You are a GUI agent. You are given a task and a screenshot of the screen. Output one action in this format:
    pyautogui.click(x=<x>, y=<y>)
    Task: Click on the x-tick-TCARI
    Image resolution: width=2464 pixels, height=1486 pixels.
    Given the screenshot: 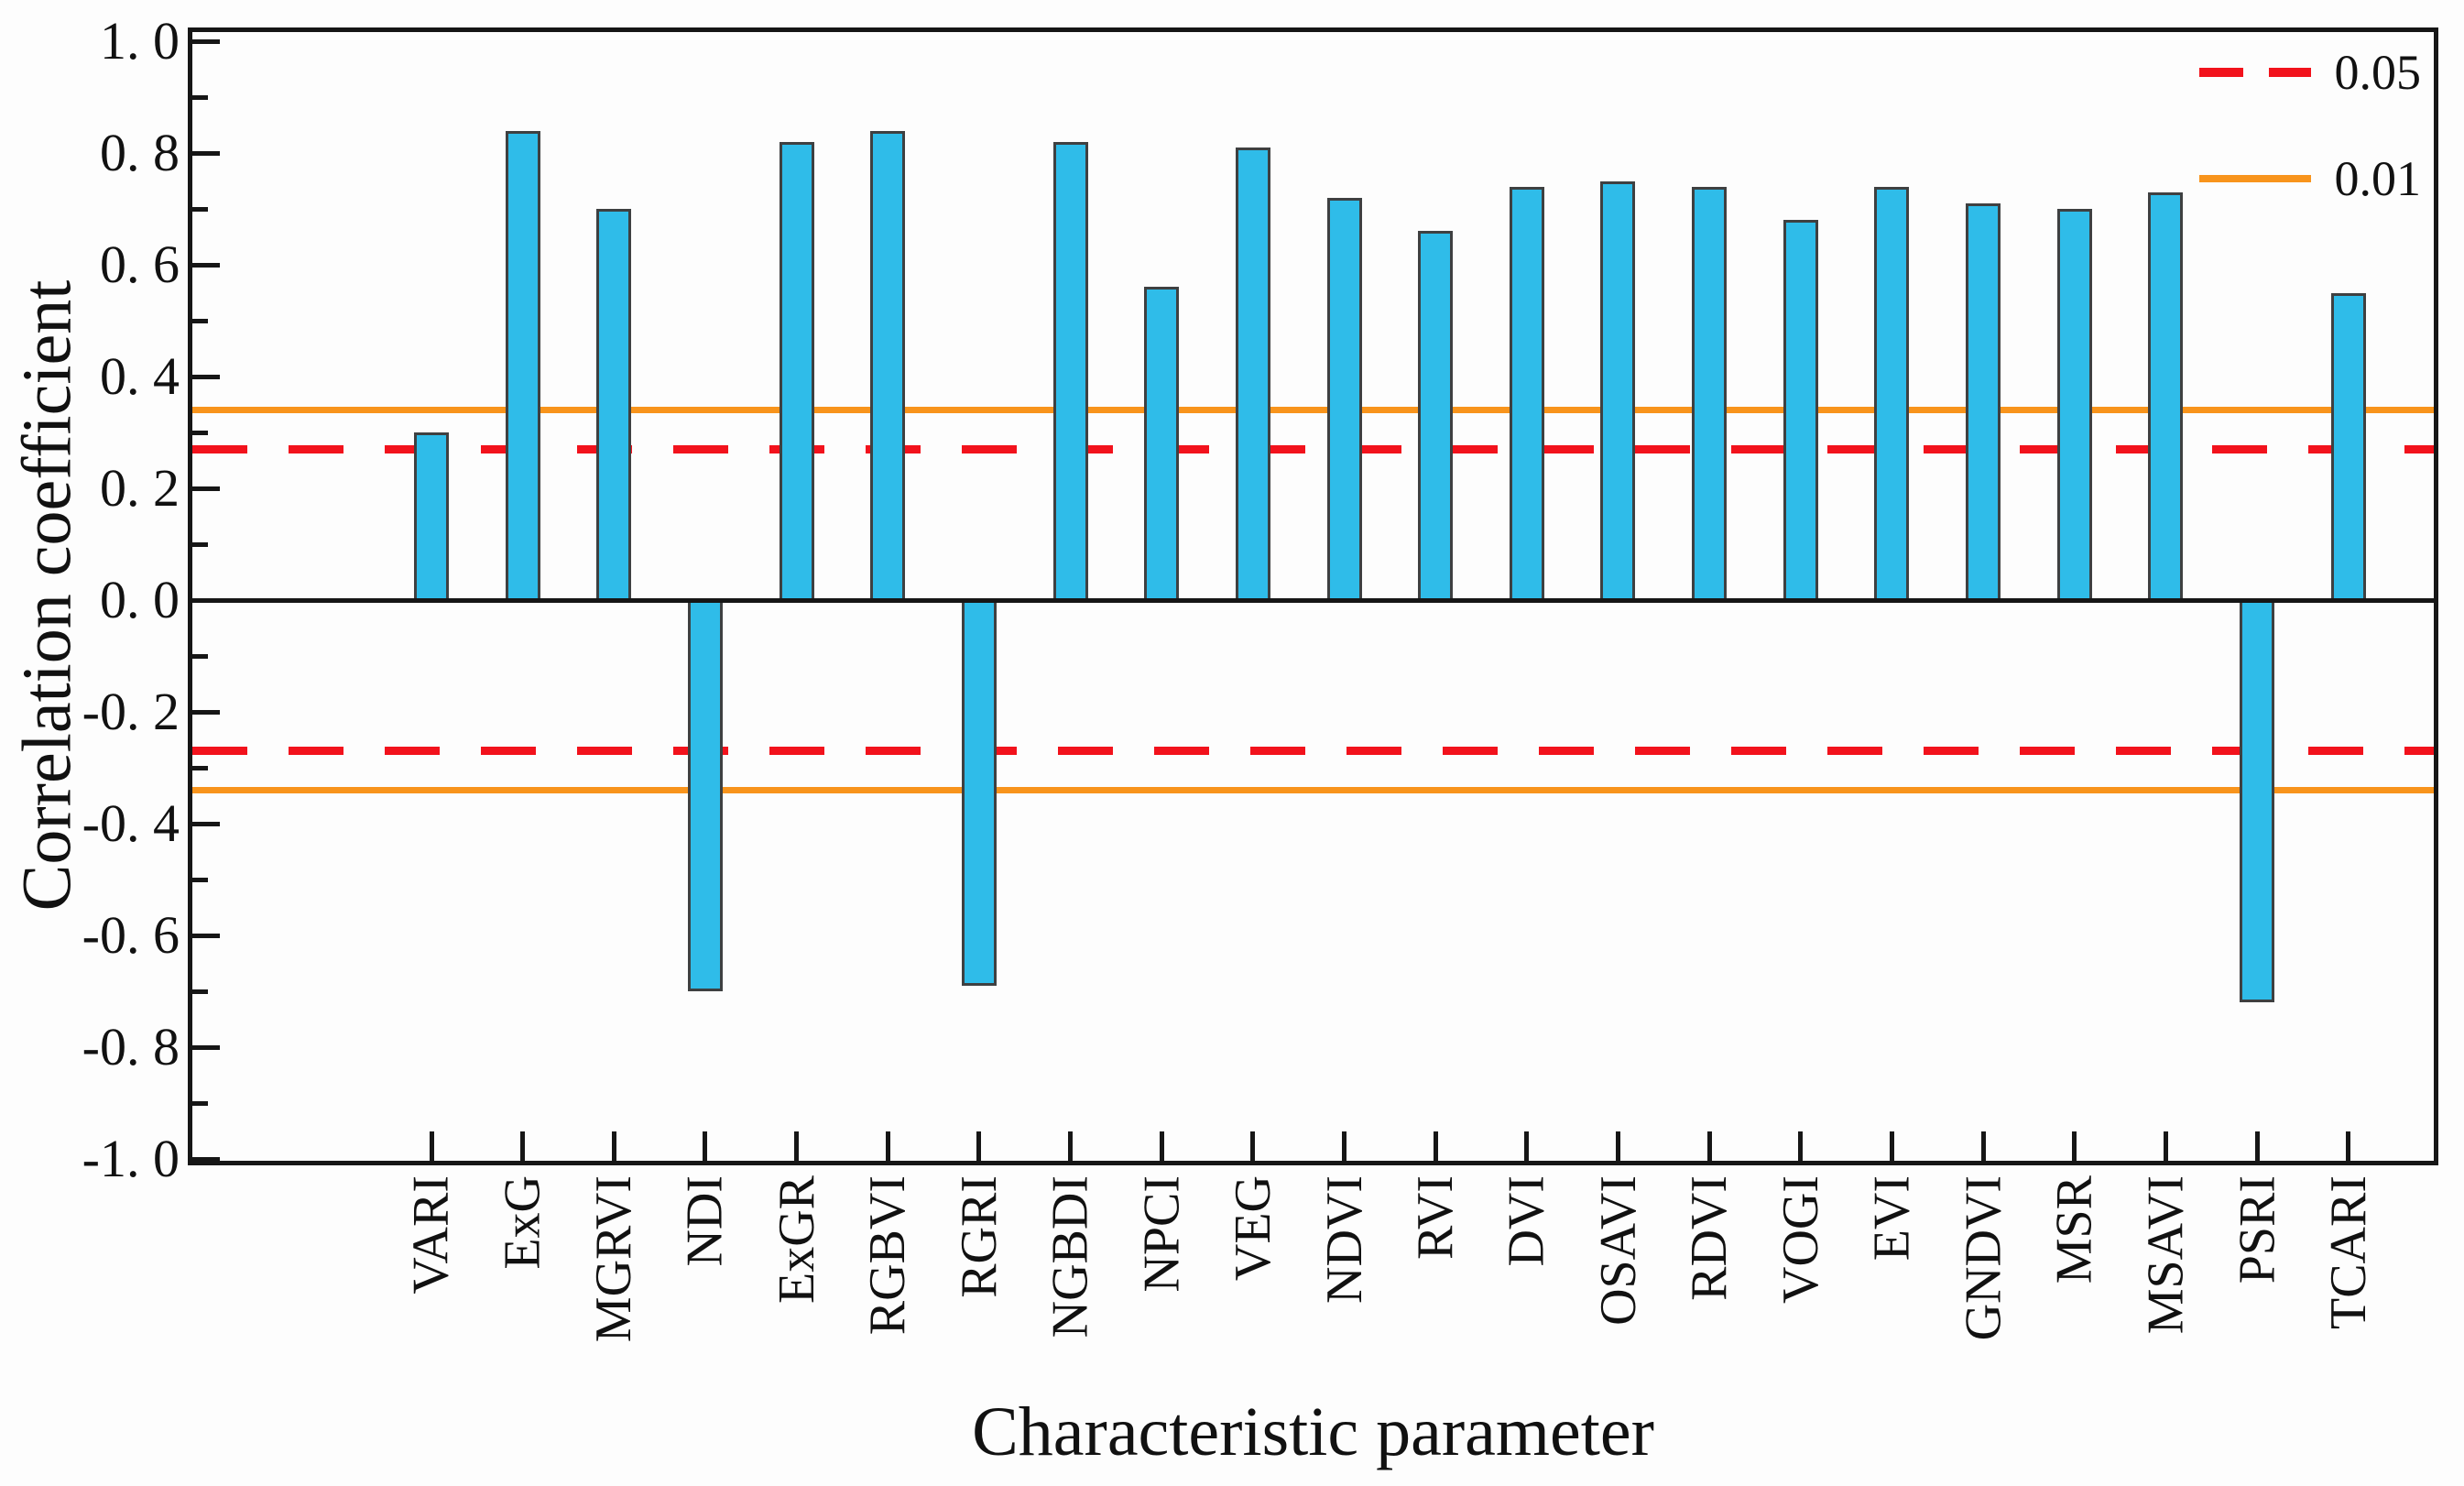 What is the action you would take?
    pyautogui.click(x=2348, y=1146)
    